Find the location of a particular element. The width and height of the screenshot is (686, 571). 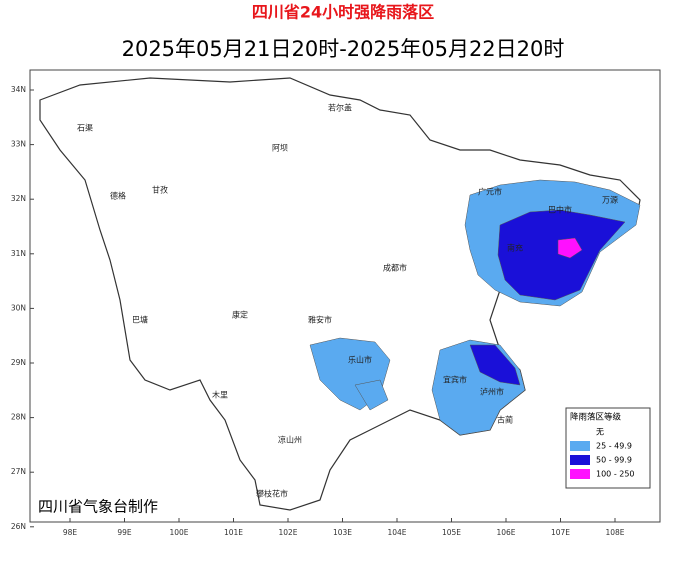

lon-tick-label: 108E is located at coordinates (614, 532).